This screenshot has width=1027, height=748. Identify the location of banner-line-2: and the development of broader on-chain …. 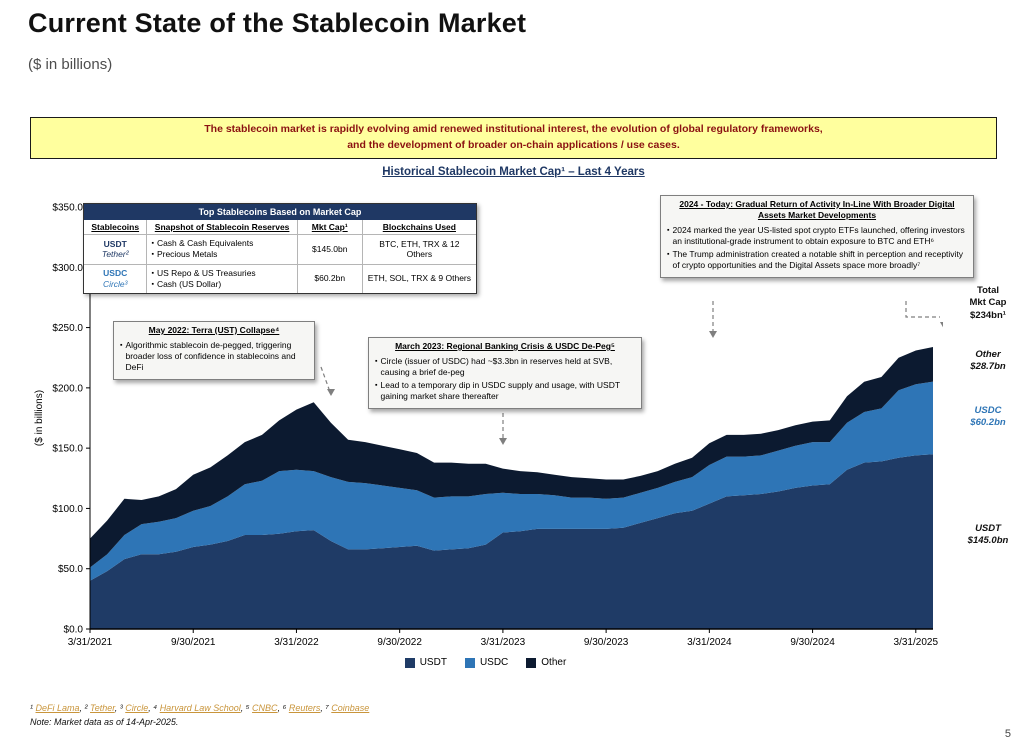
(513, 144).